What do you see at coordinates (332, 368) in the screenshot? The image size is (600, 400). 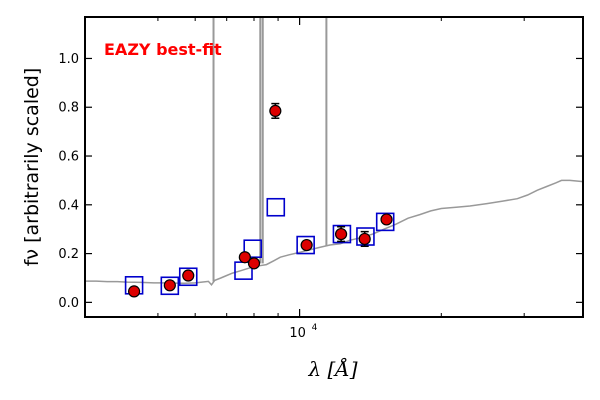 I see `x-axis-label: λ [Å]` at bounding box center [332, 368].